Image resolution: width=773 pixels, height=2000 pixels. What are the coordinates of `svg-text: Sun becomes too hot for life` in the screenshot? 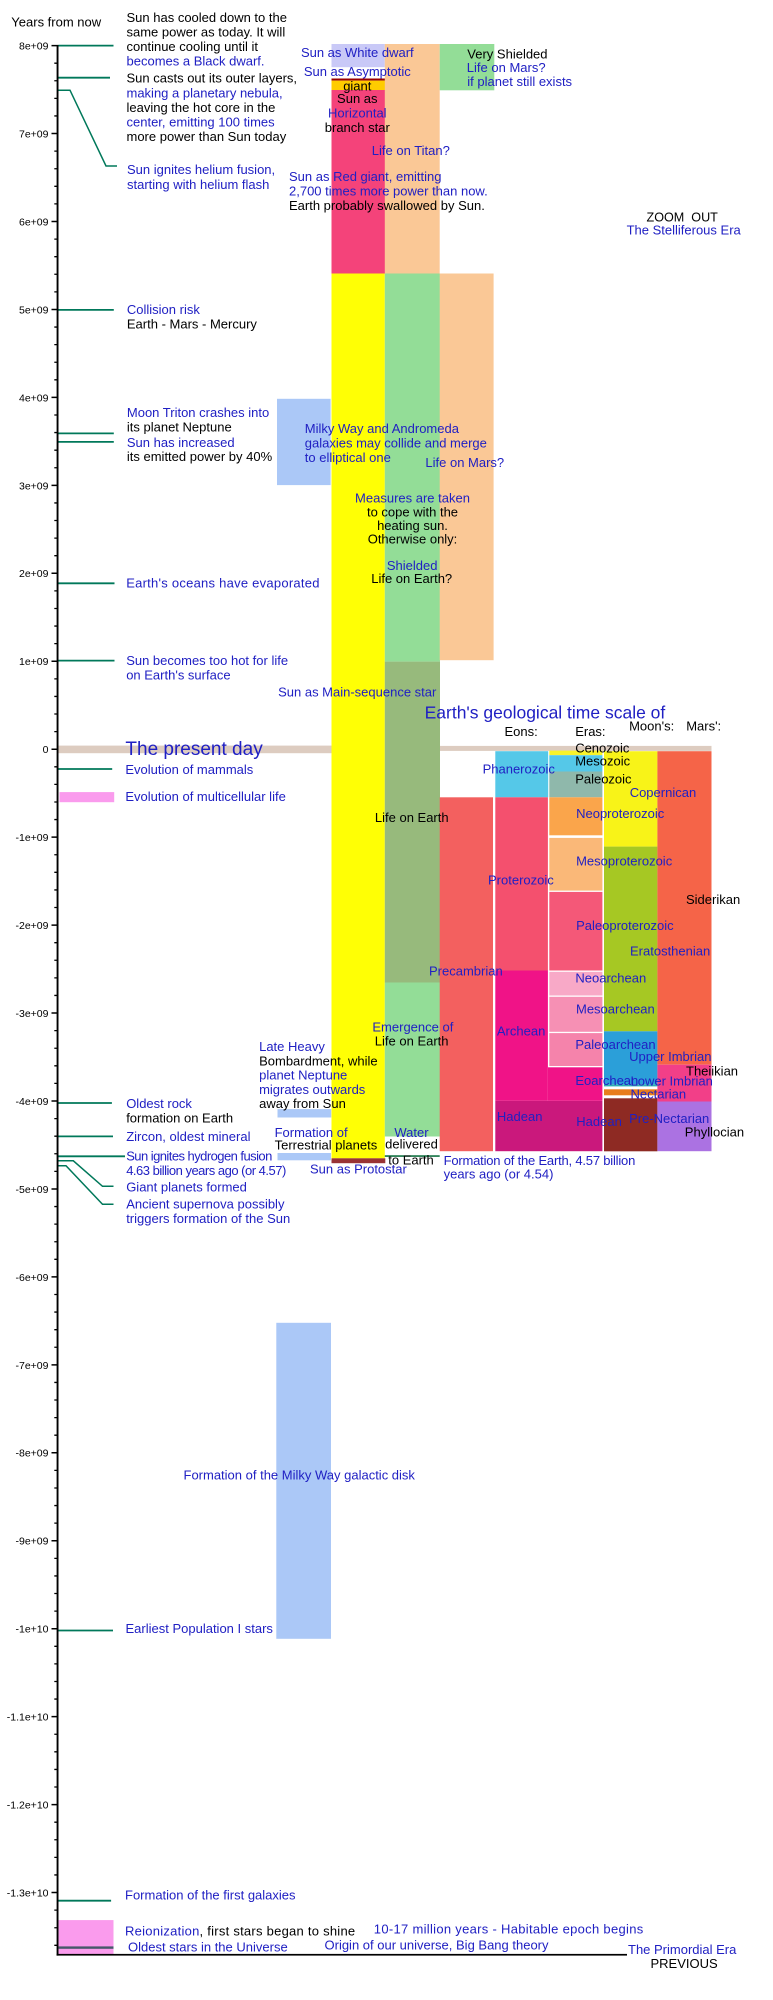 It's located at (207, 660).